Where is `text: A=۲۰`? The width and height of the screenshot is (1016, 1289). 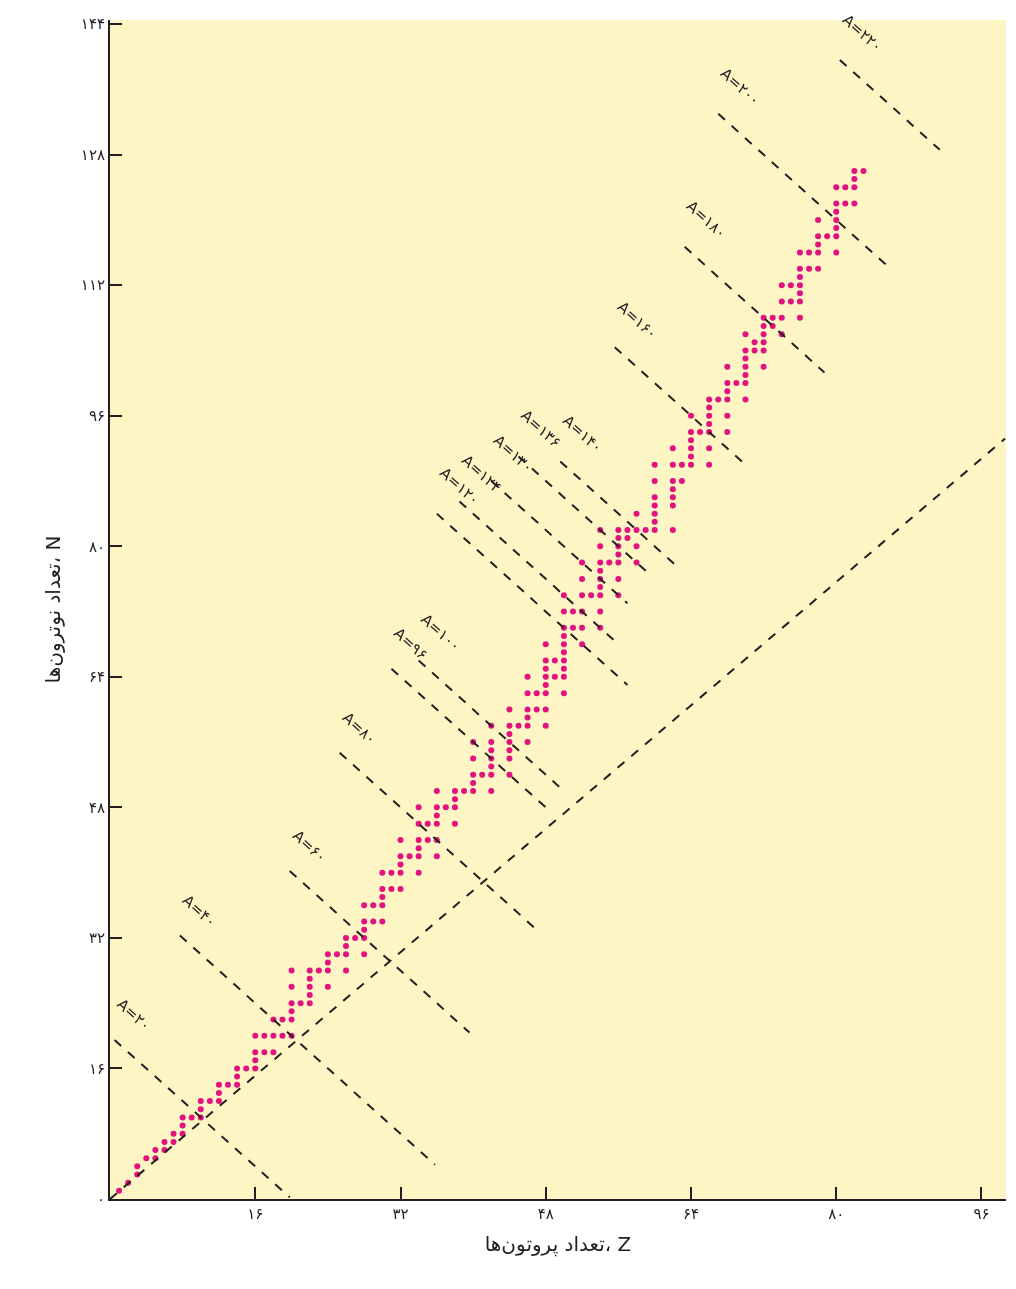
text: A=۲۰ is located at coordinates (134, 1015).